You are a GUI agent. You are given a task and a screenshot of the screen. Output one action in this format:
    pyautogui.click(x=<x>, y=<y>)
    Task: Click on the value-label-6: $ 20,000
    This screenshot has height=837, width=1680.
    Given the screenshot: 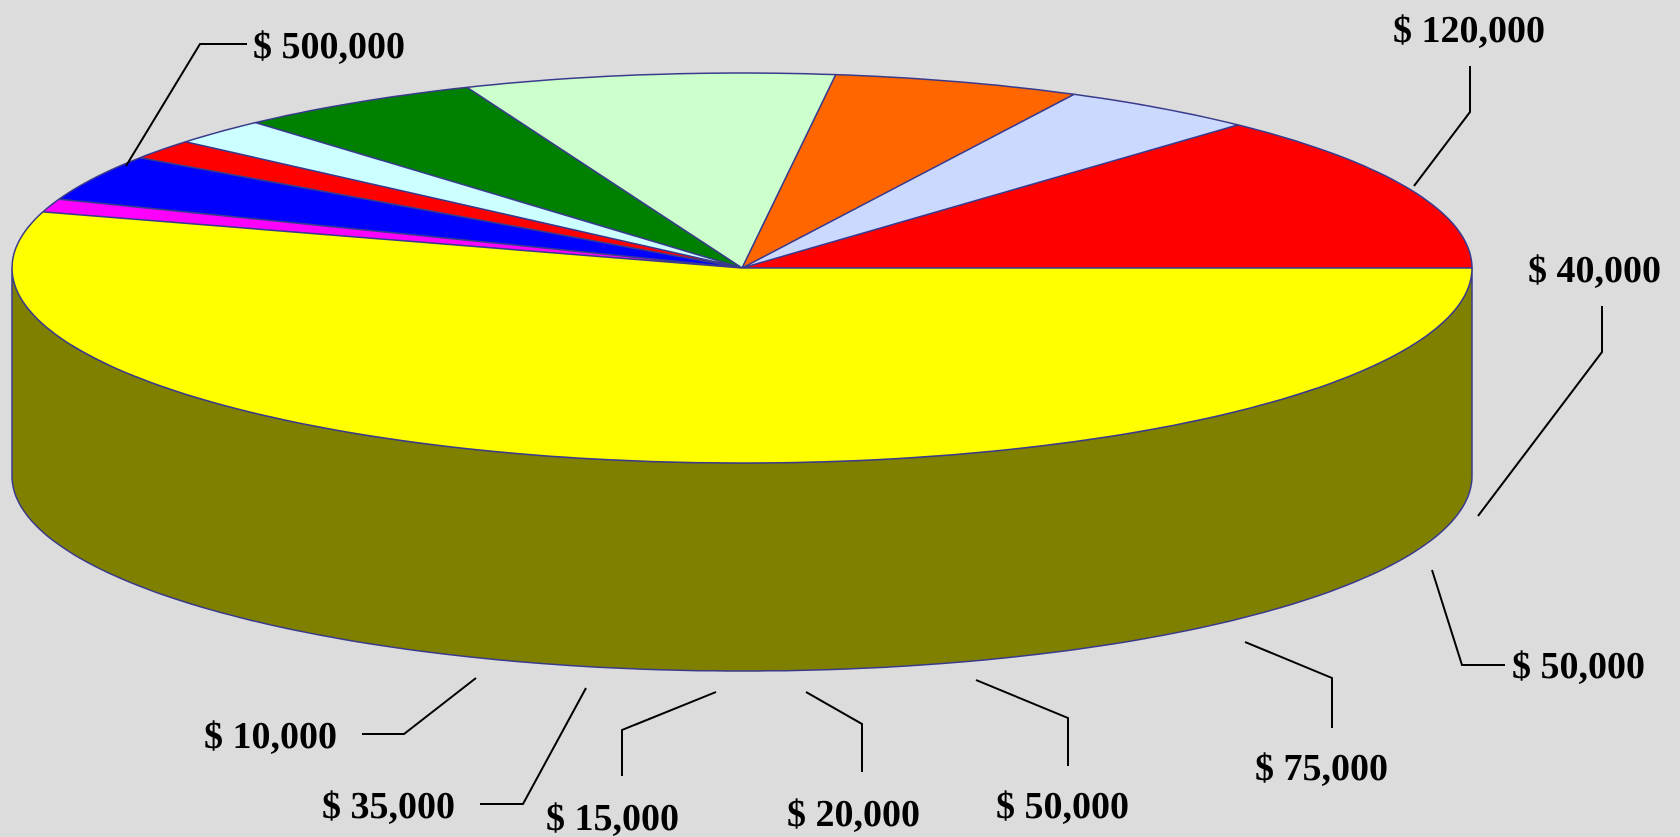 What is the action you would take?
    pyautogui.click(x=853, y=814)
    